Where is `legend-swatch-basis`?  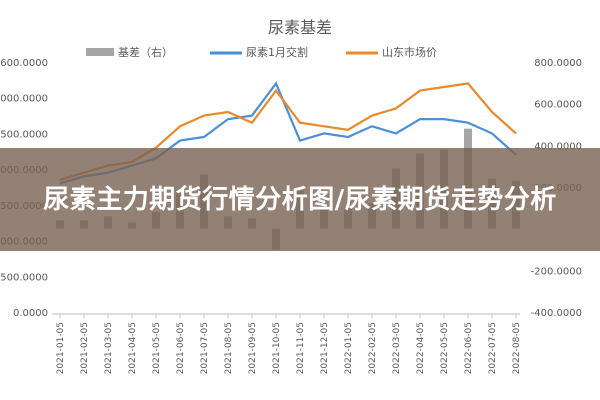 legend-swatch-basis is located at coordinates (100, 52).